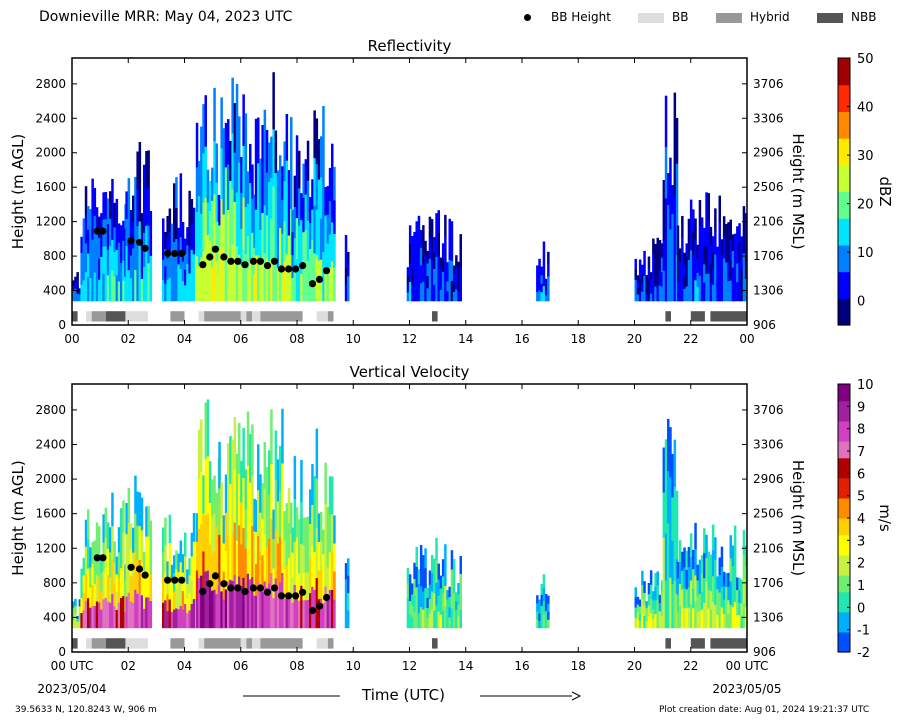  I want to click on y-tick-label: 2400, so click(50, 118).